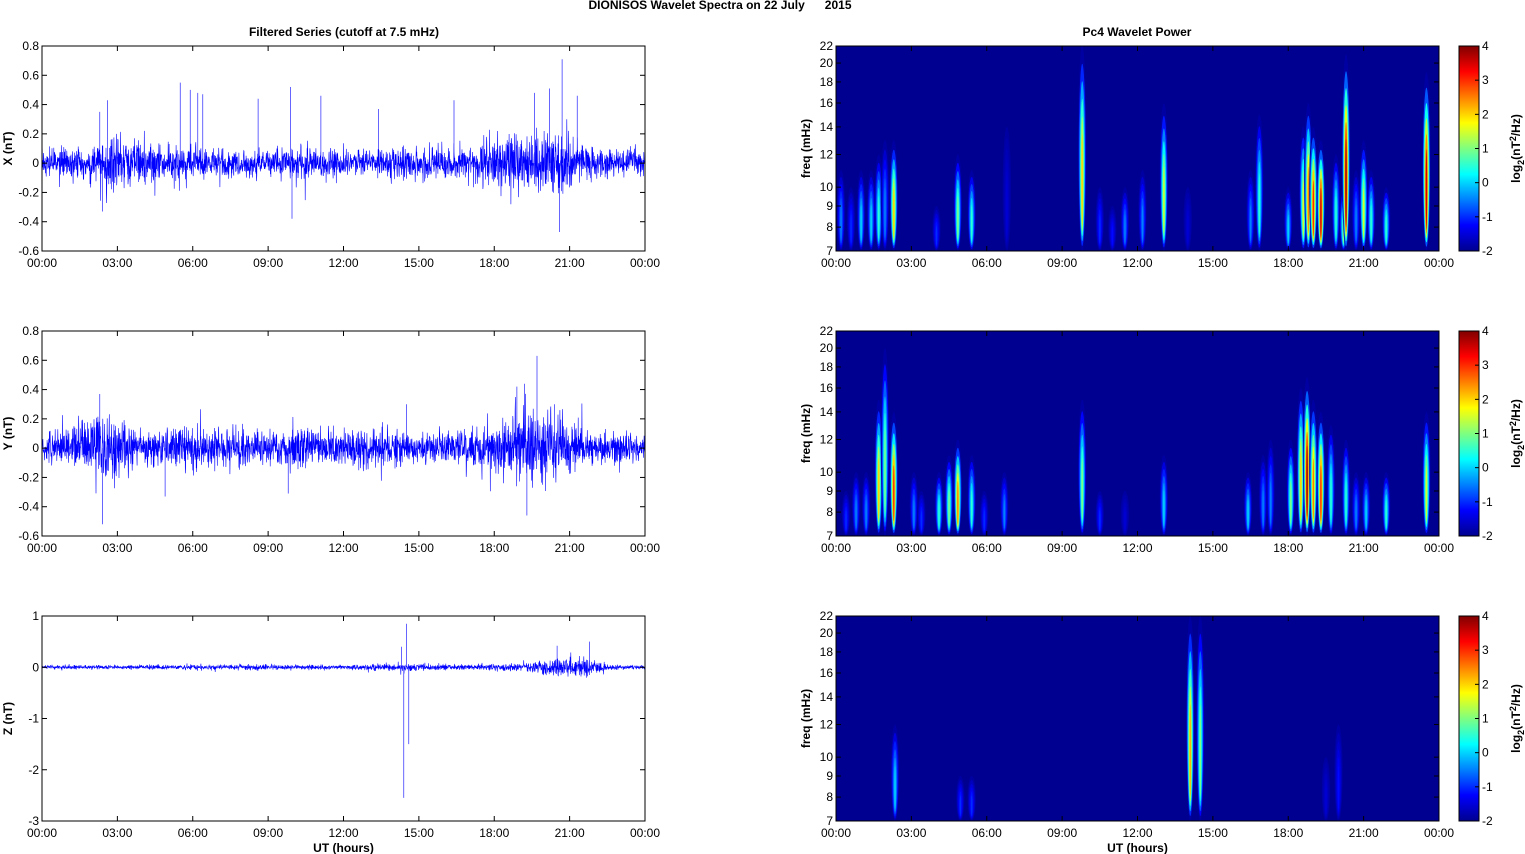 This screenshot has height=854, width=1525. Describe the element at coordinates (1485, 46) in the screenshot. I see `colorbar-tick-label: 4` at that location.